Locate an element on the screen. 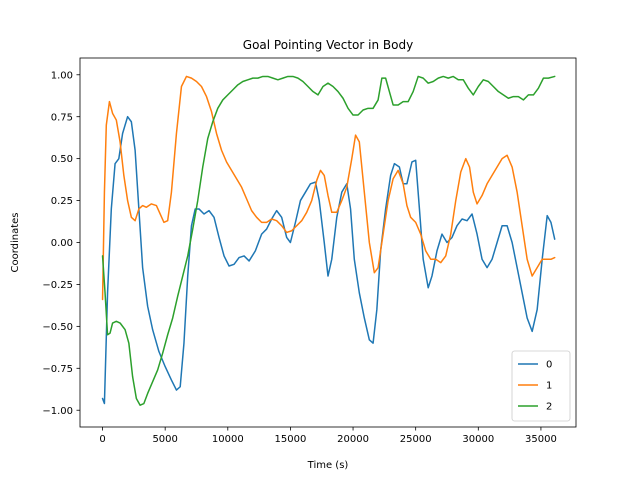 This screenshot has width=640, height=480. y-tick-label: 0.25 is located at coordinates (62, 201).